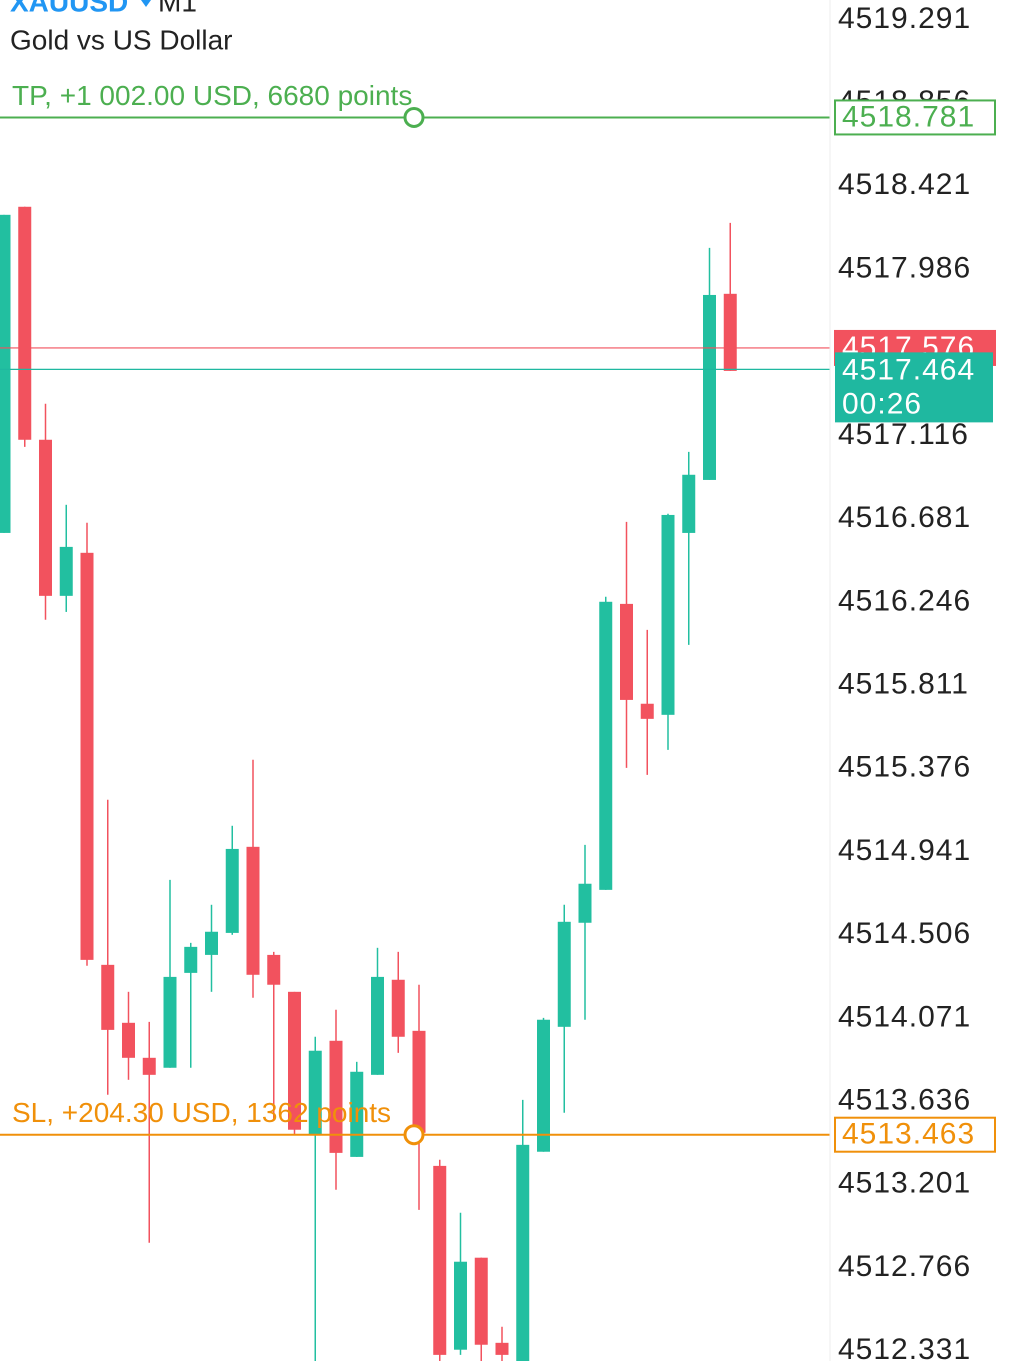  I want to click on y-tick-label: 4516.246, so click(904, 600).